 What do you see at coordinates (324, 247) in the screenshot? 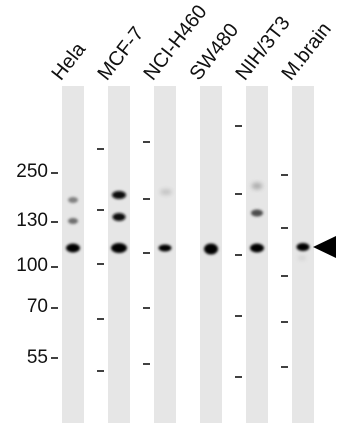
I see `band-arrow-icon` at bounding box center [324, 247].